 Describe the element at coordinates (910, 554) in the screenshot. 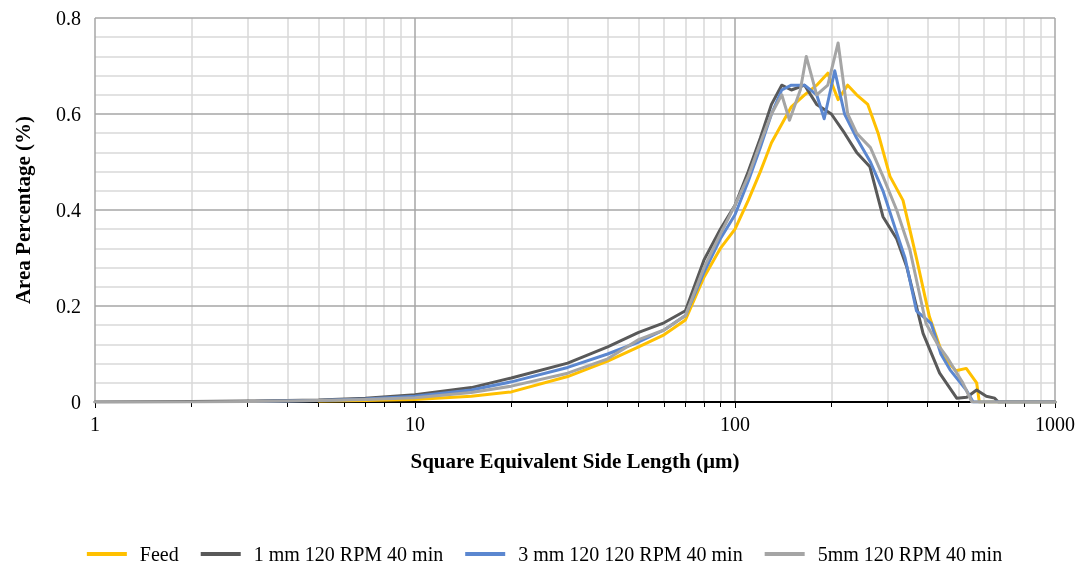

I see `legend-label: 5mm 120 RPM 40 min` at that location.